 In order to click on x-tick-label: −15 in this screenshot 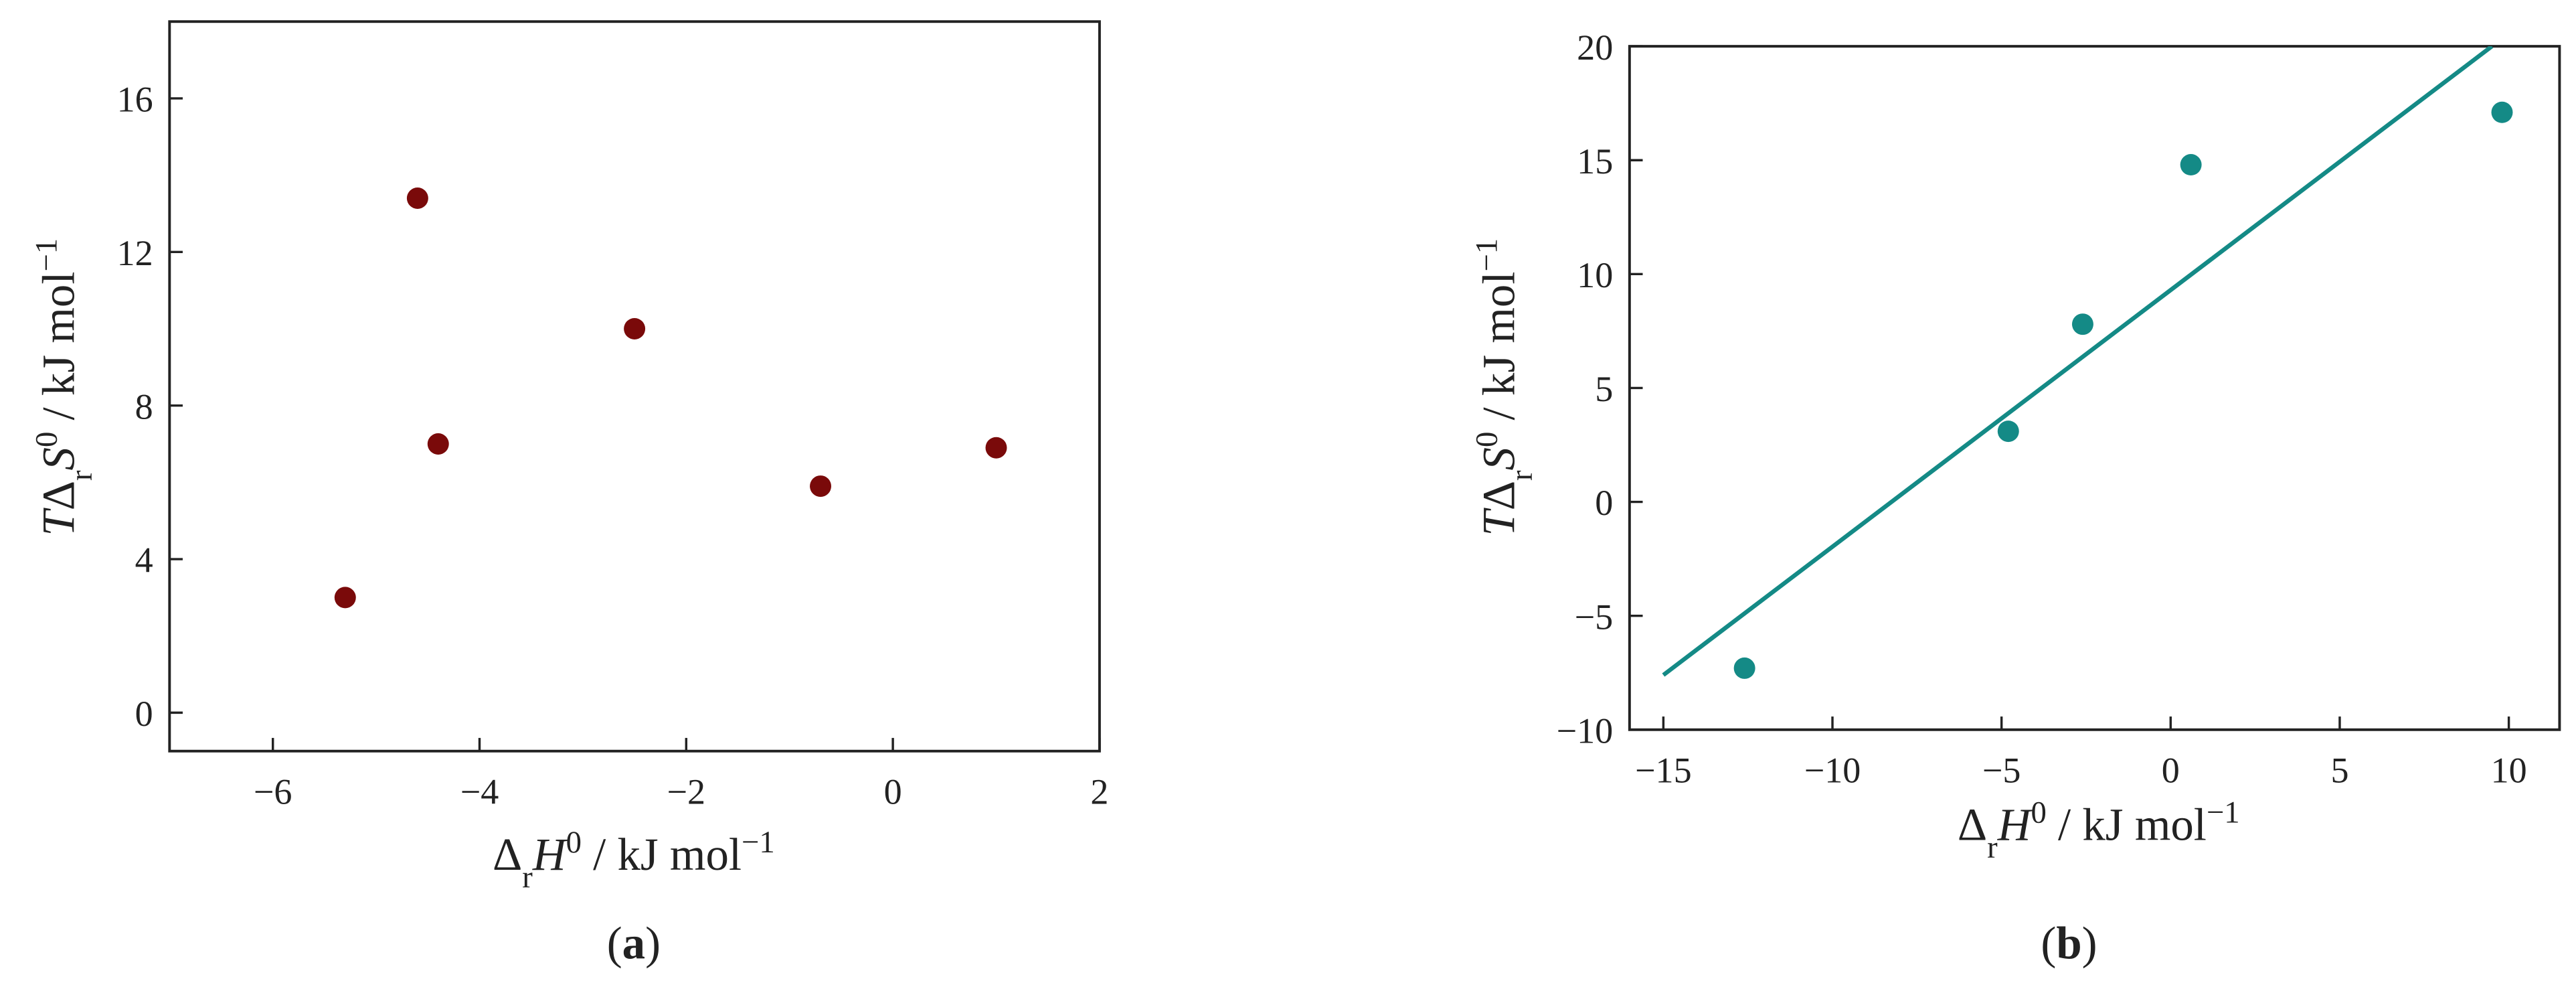, I will do `click(1663, 770)`.